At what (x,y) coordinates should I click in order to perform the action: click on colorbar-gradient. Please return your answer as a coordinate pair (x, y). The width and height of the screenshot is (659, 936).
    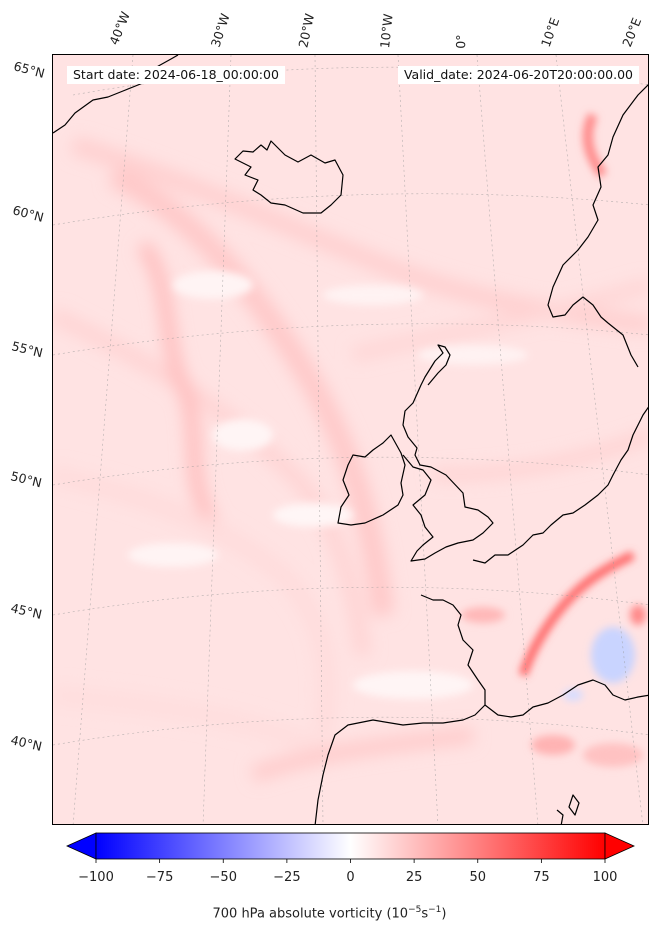
    Looking at the image, I should click on (350, 846).